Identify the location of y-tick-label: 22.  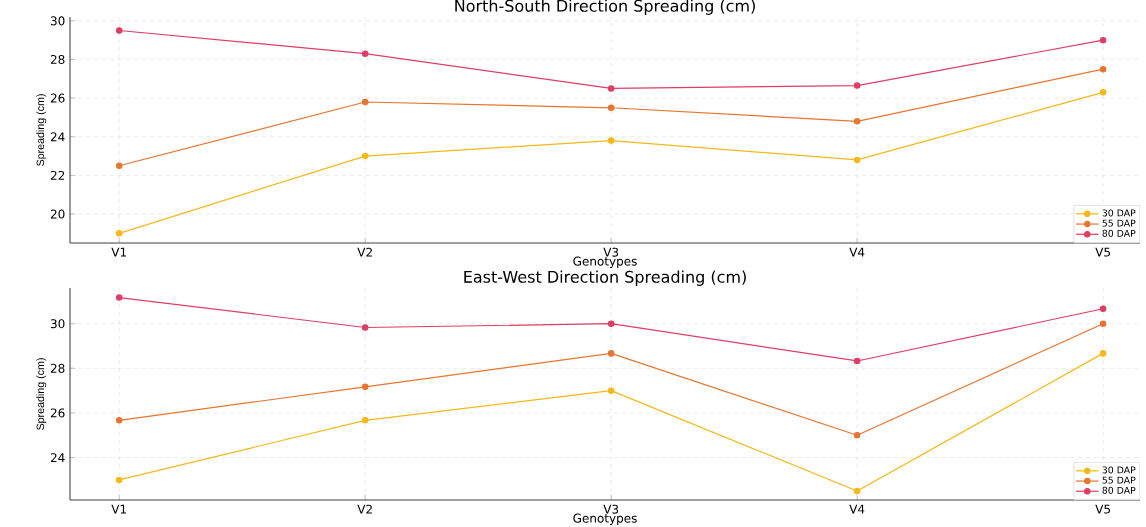
(57, 175).